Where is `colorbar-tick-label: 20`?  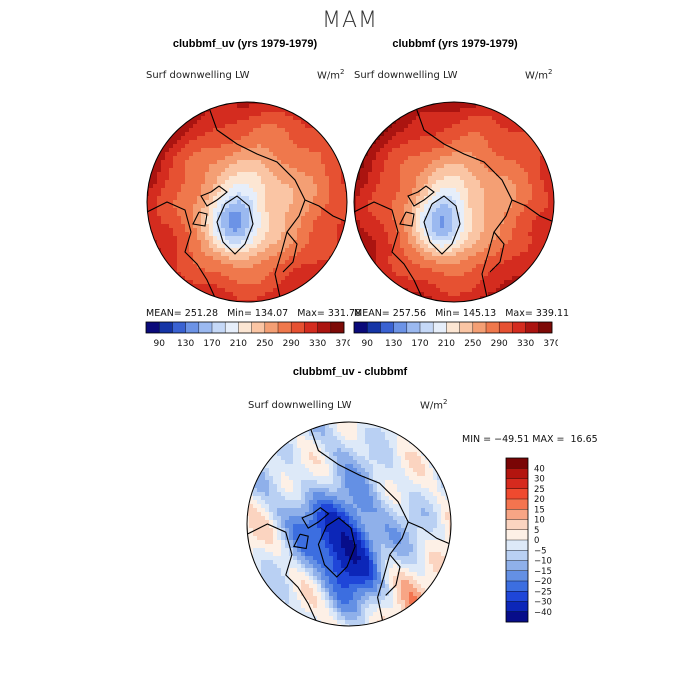 colorbar-tick-label: 20 is located at coordinates (539, 500).